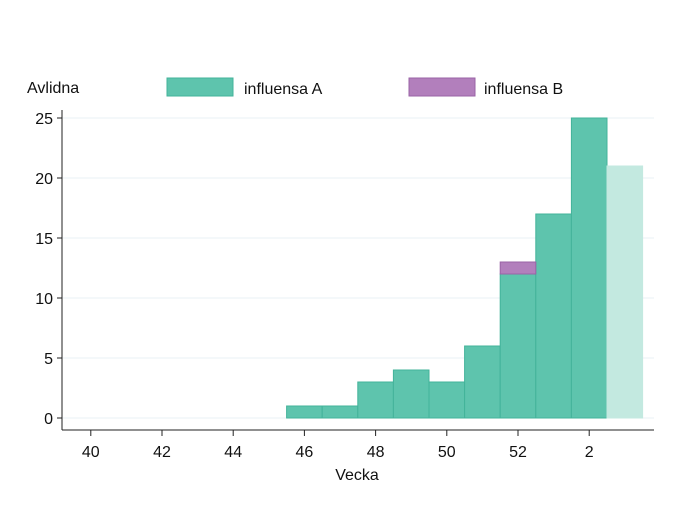 This screenshot has width=698, height=507. What do you see at coordinates (48, 419) in the screenshot?
I see `y-tick-label: 0` at bounding box center [48, 419].